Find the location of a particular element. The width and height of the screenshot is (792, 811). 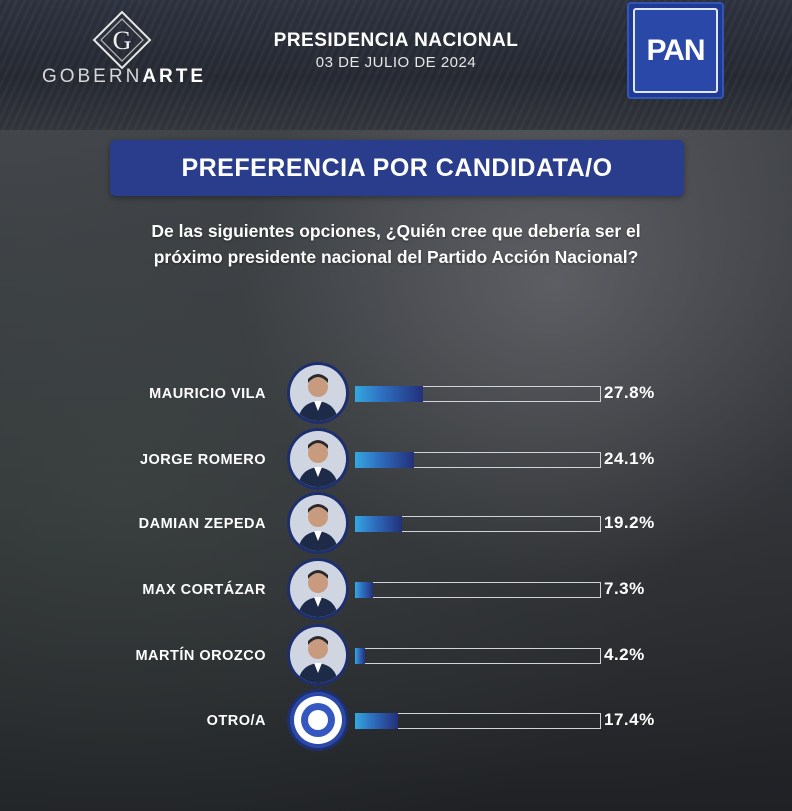

svg-text: G is located at coordinates (122, 40).